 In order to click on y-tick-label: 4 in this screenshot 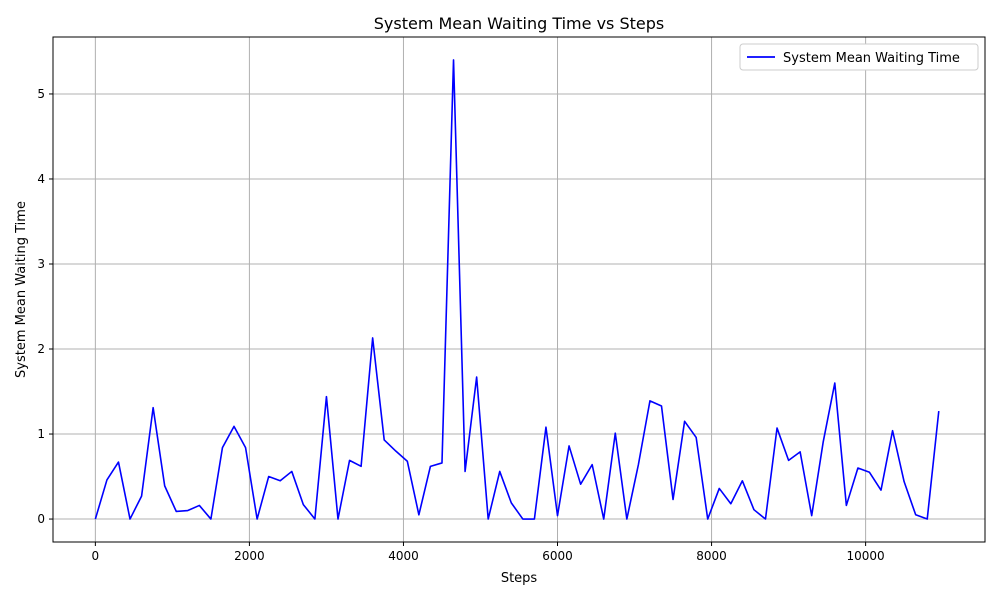, I will do `click(41, 179)`.